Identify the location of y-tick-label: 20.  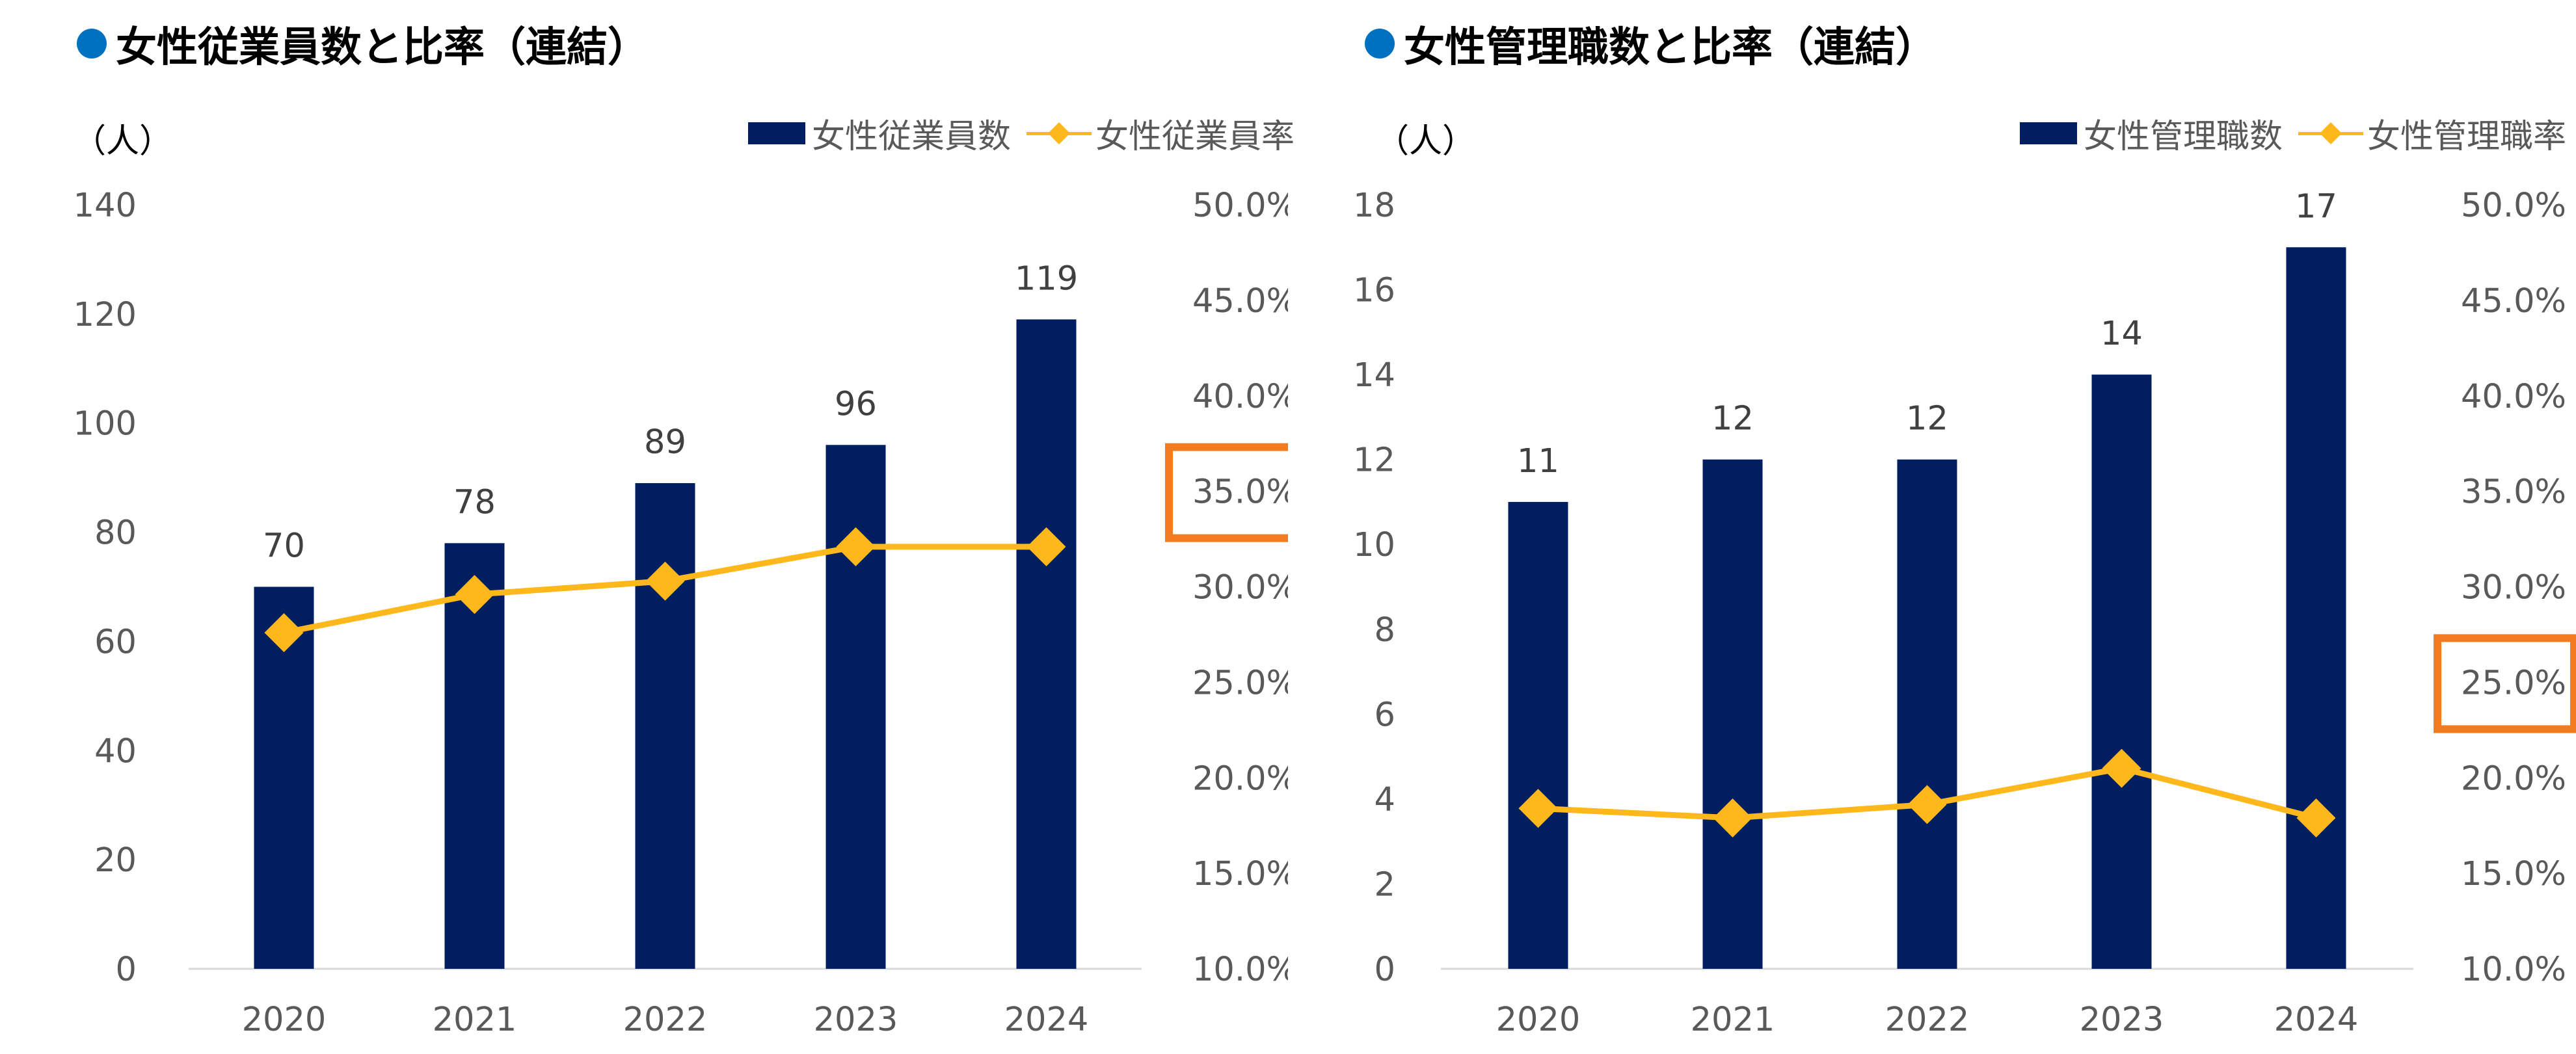
(115, 860).